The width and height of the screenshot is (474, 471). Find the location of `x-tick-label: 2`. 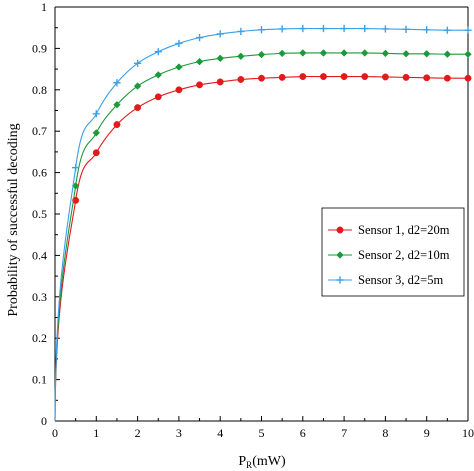

x-tick-label: 2 is located at coordinates (138, 433).